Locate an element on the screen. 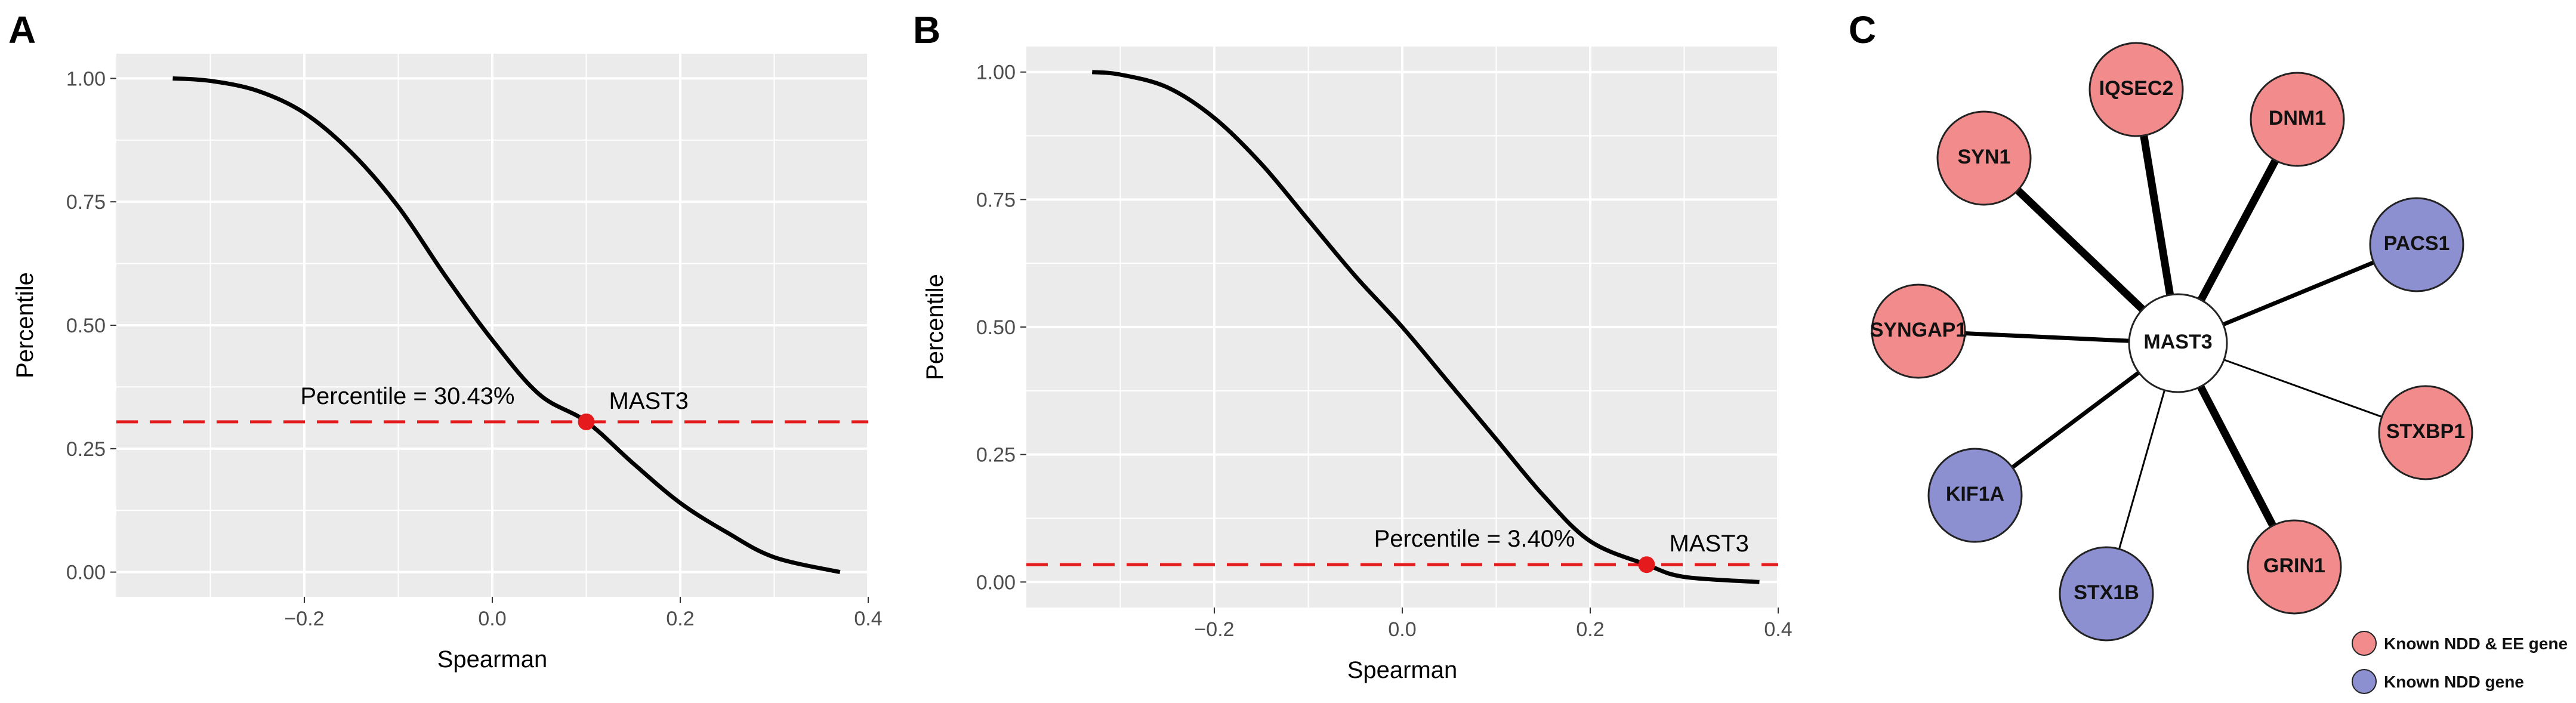  chart-b-point-label: MAST3 is located at coordinates (1709, 544).